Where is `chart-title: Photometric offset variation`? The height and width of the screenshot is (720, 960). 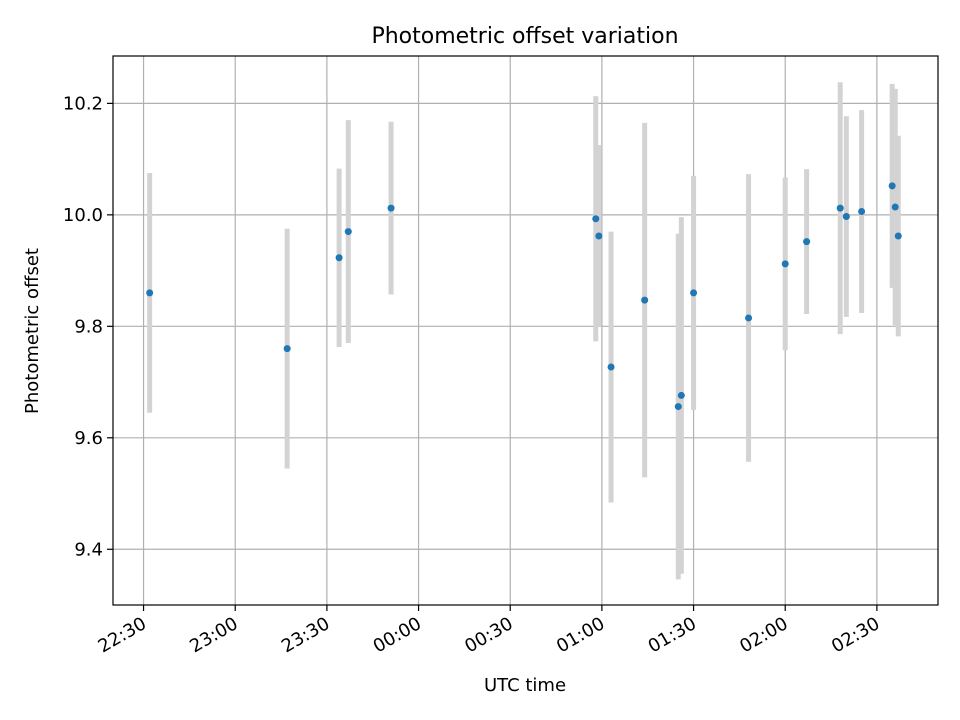 chart-title: Photometric offset variation is located at coordinates (524, 36).